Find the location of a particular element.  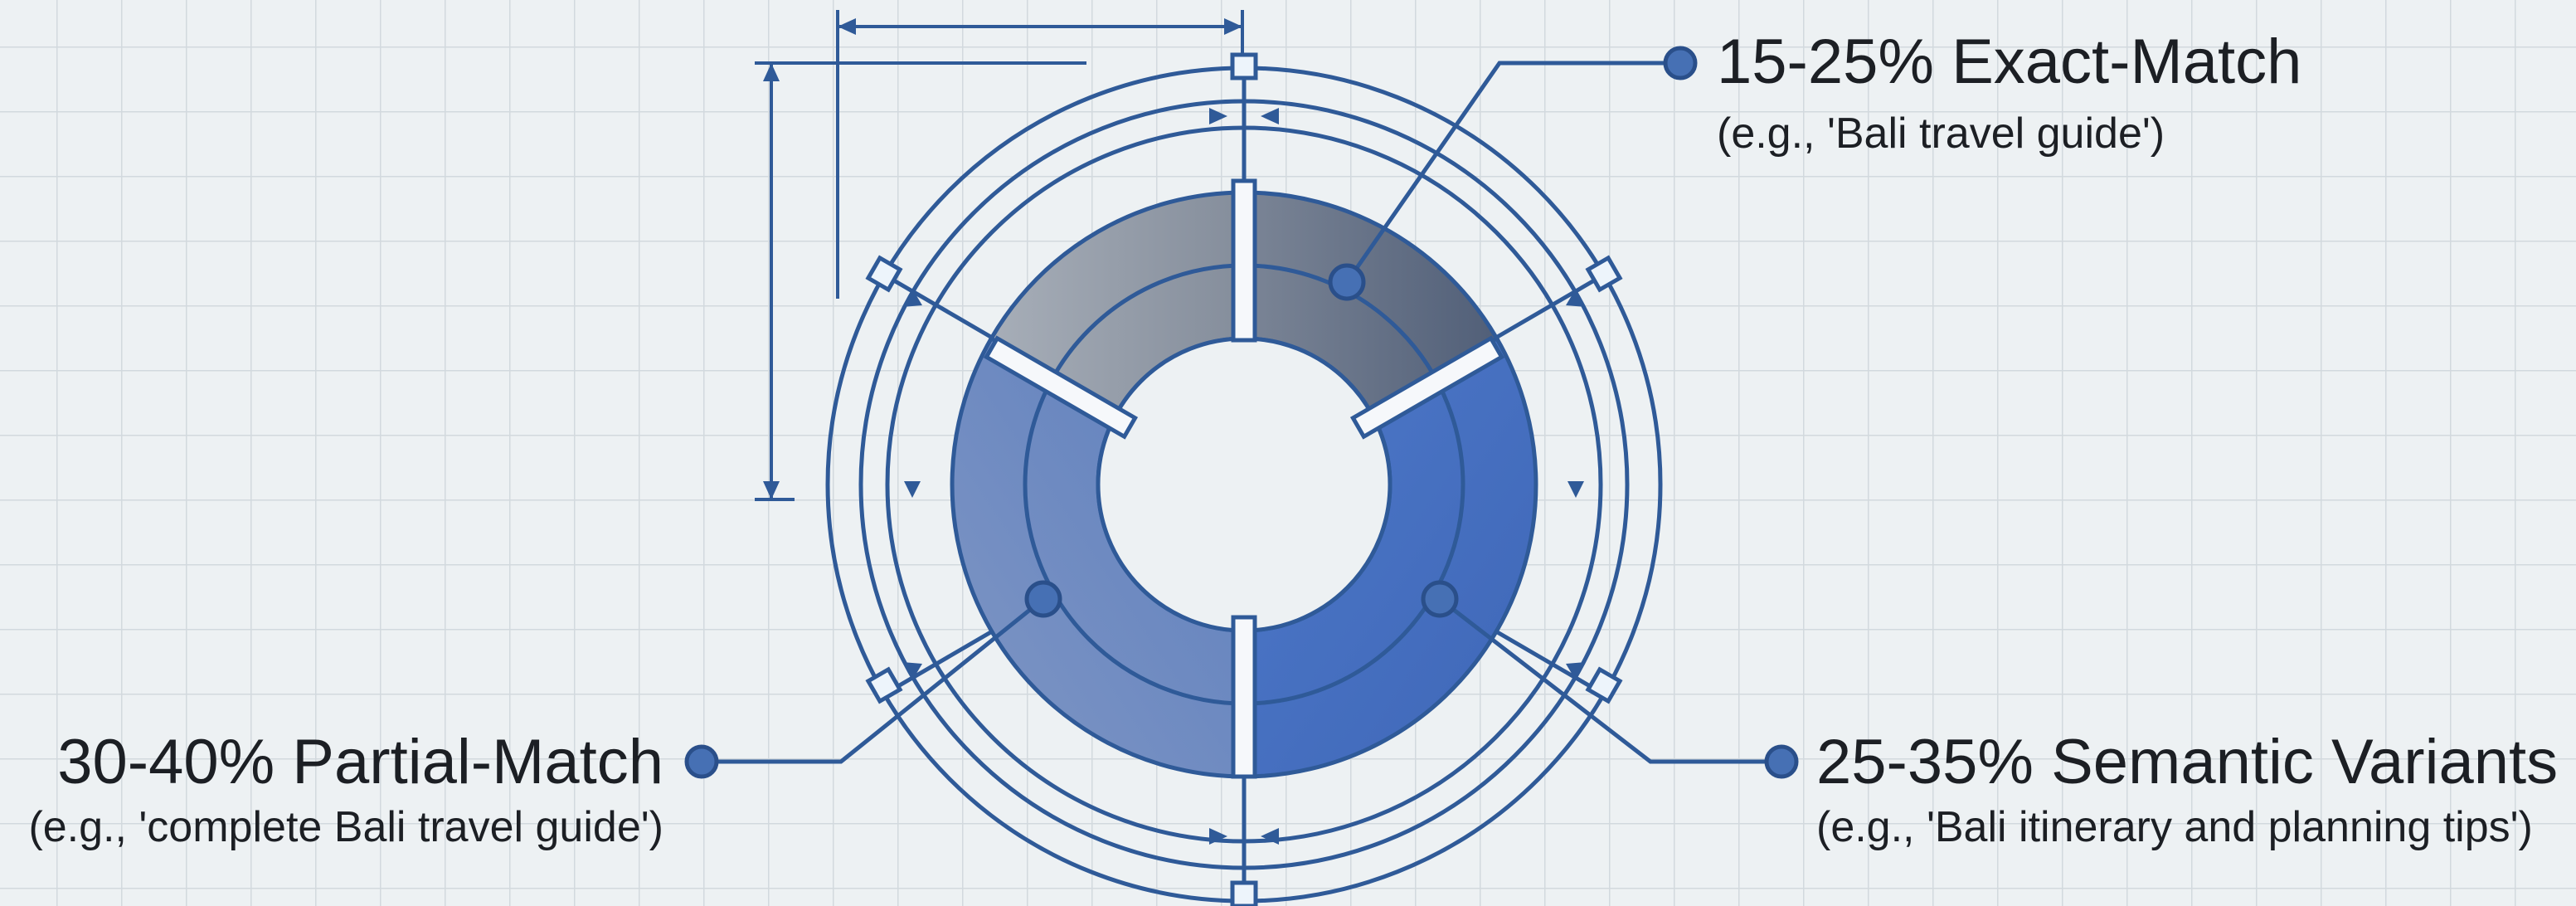

segment-dividers is located at coordinates (1244, 479).